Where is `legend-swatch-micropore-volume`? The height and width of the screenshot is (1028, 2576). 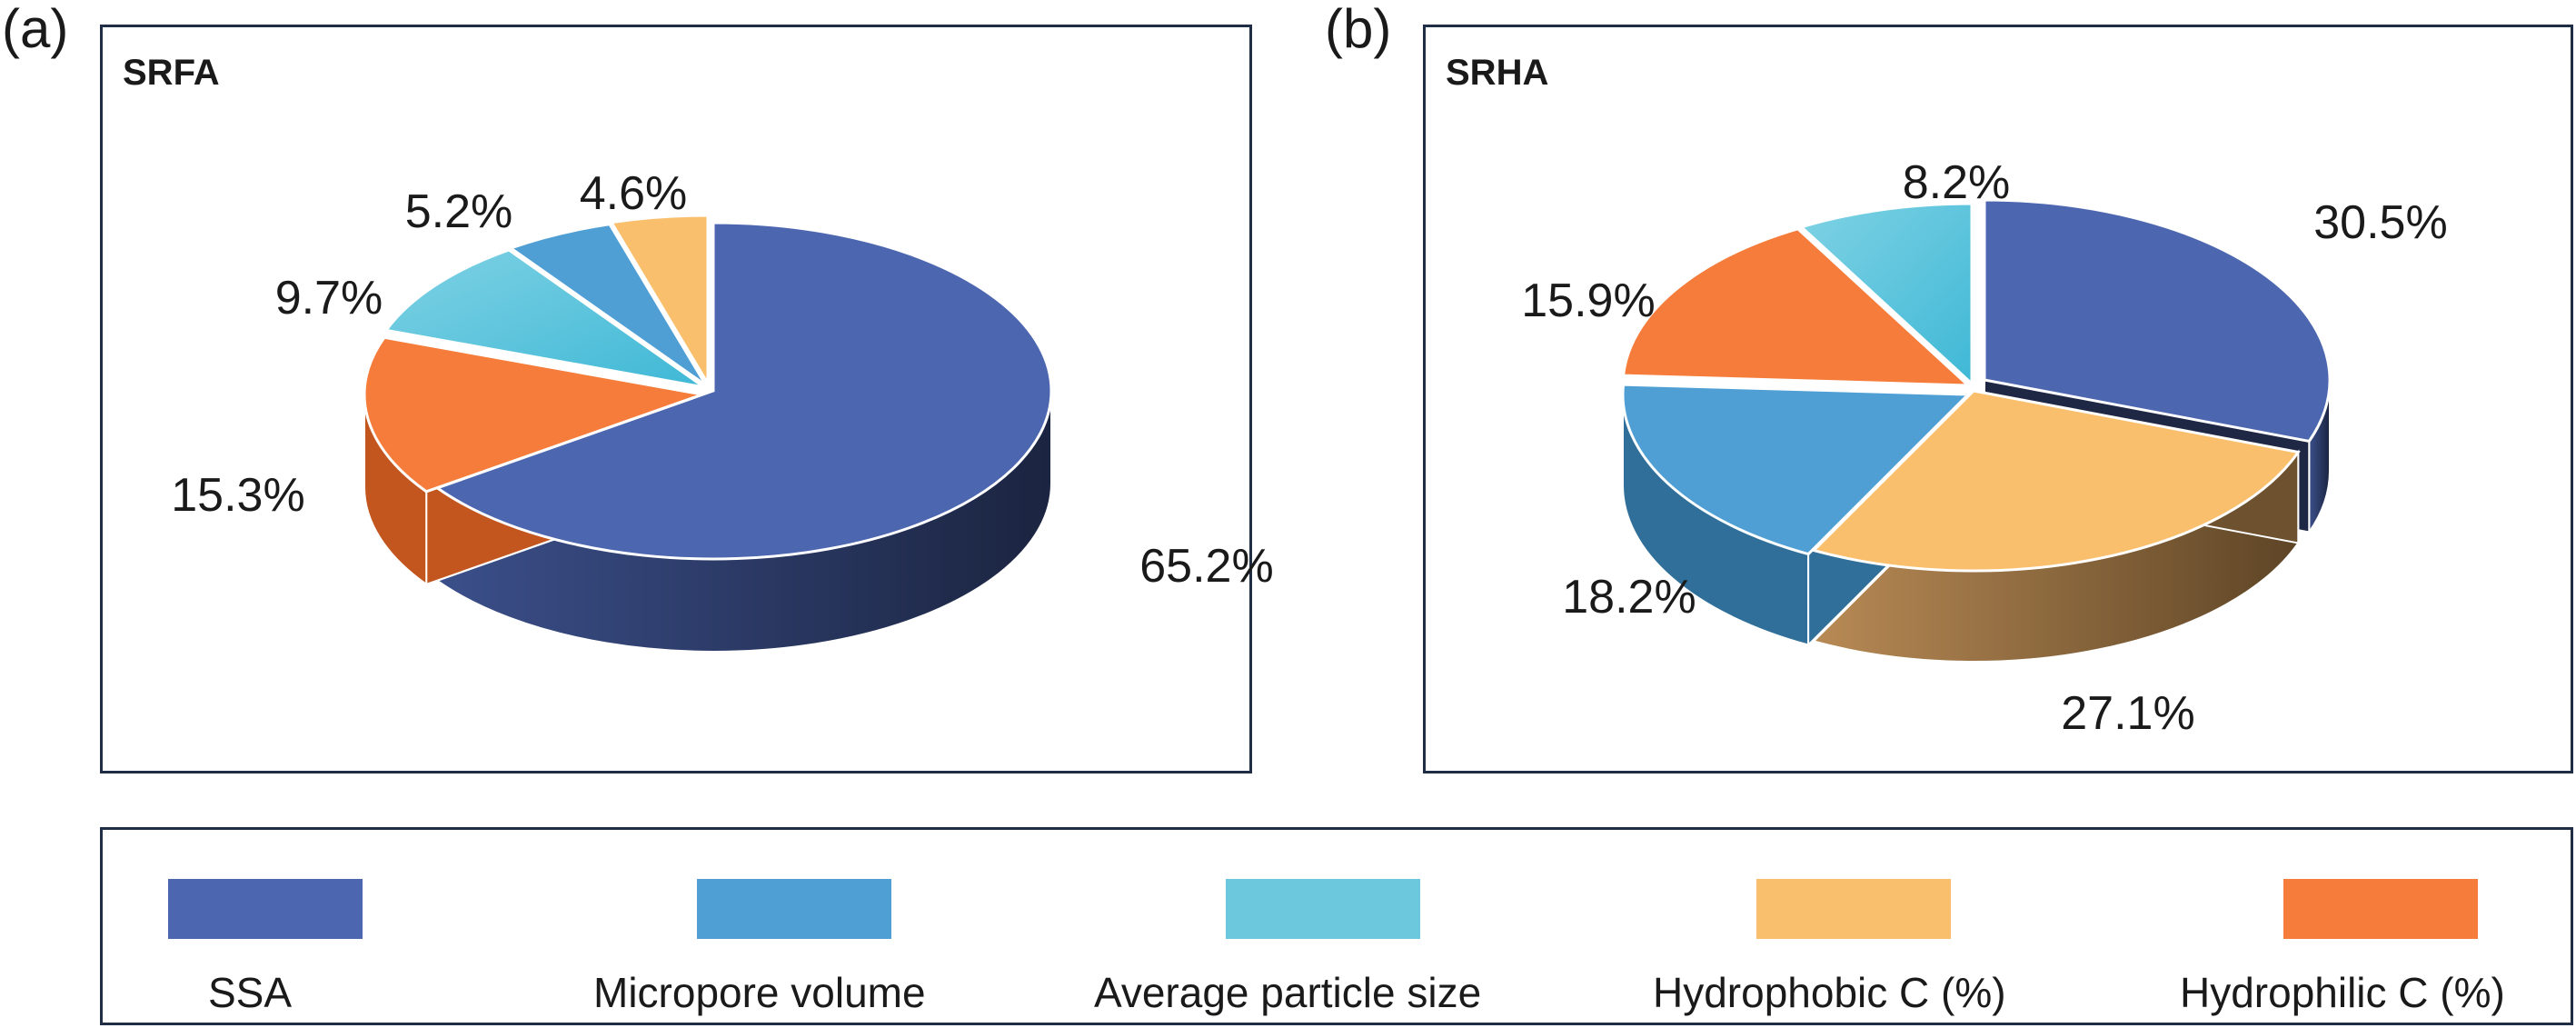
legend-swatch-micropore-volume is located at coordinates (794, 909).